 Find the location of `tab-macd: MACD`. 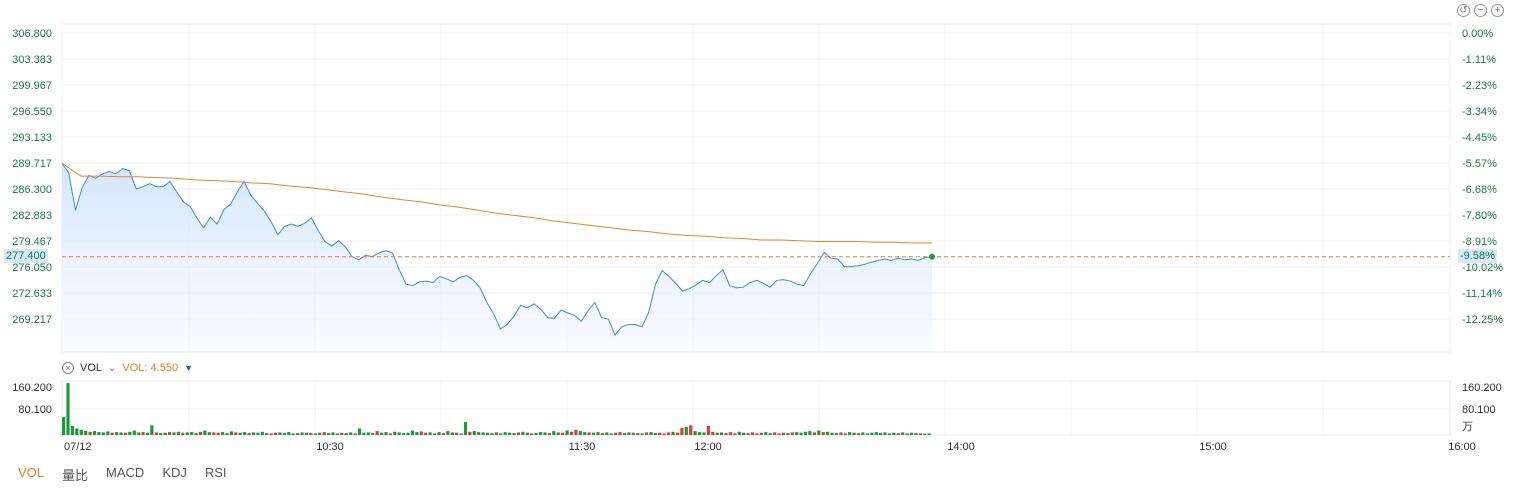

tab-macd: MACD is located at coordinates (125, 472).